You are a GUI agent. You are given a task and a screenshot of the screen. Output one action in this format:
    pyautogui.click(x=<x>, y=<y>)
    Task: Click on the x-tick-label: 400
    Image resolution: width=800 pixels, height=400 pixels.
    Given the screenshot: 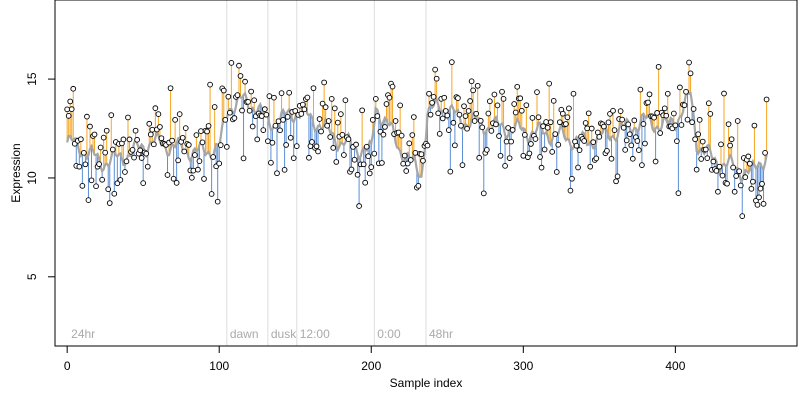 What is the action you would take?
    pyautogui.click(x=675, y=366)
    